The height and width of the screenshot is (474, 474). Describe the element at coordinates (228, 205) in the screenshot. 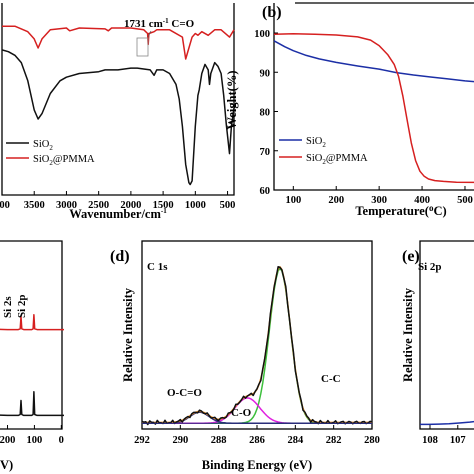

I see `panel-a-x-tick-label: 500` at that location.